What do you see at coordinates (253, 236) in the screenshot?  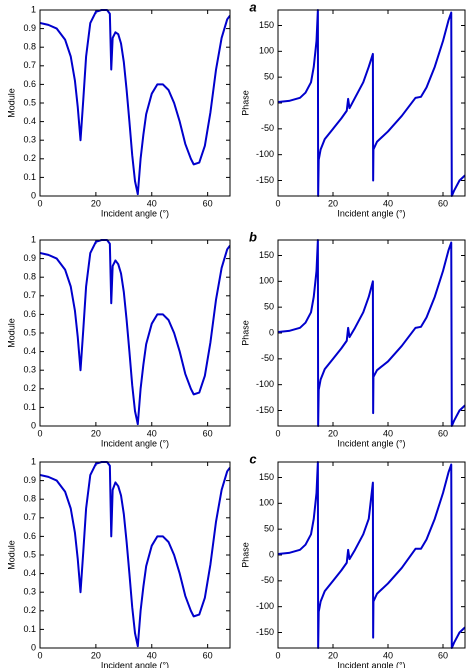 I see `panel-label: b` at bounding box center [253, 236].